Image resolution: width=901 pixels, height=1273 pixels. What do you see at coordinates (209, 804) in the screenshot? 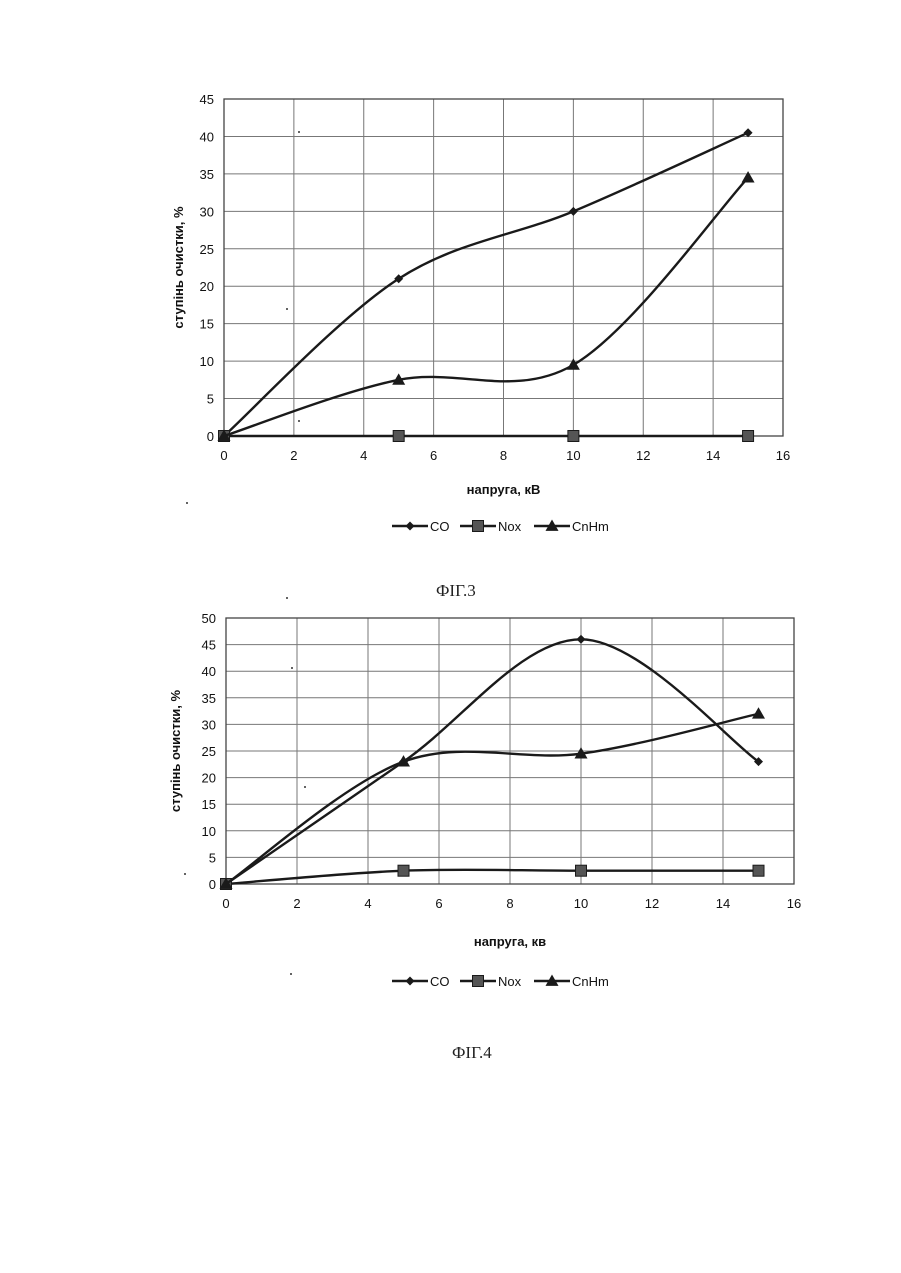
I see `y-tick-label: 15` at bounding box center [209, 804].